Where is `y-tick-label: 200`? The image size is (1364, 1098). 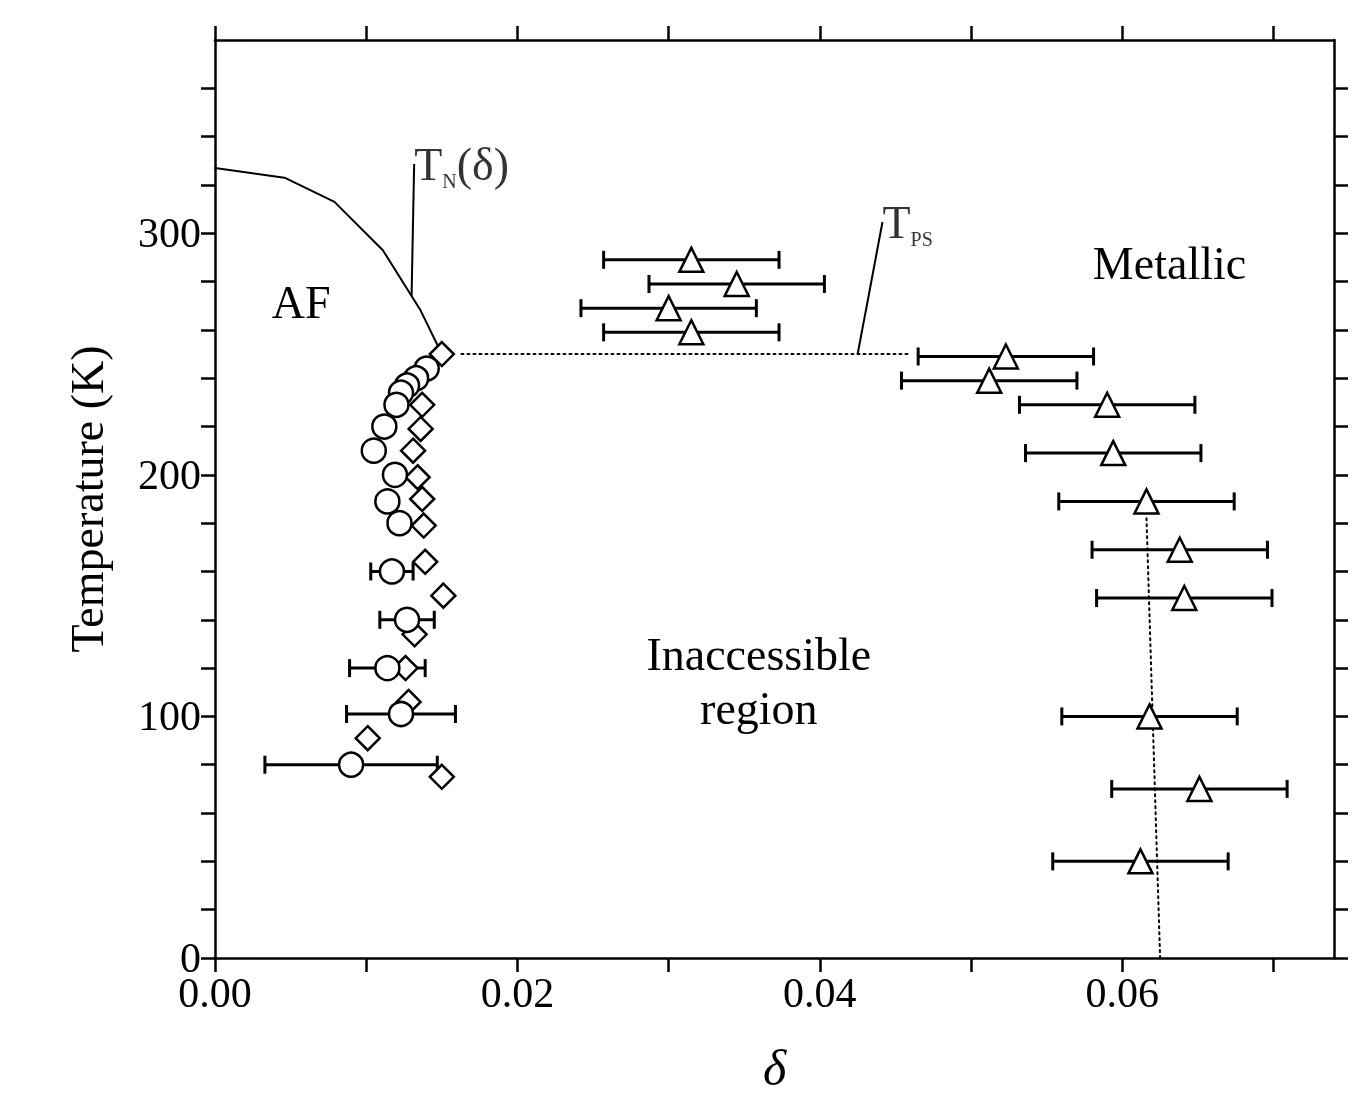
y-tick-label: 200 is located at coordinates (169, 474).